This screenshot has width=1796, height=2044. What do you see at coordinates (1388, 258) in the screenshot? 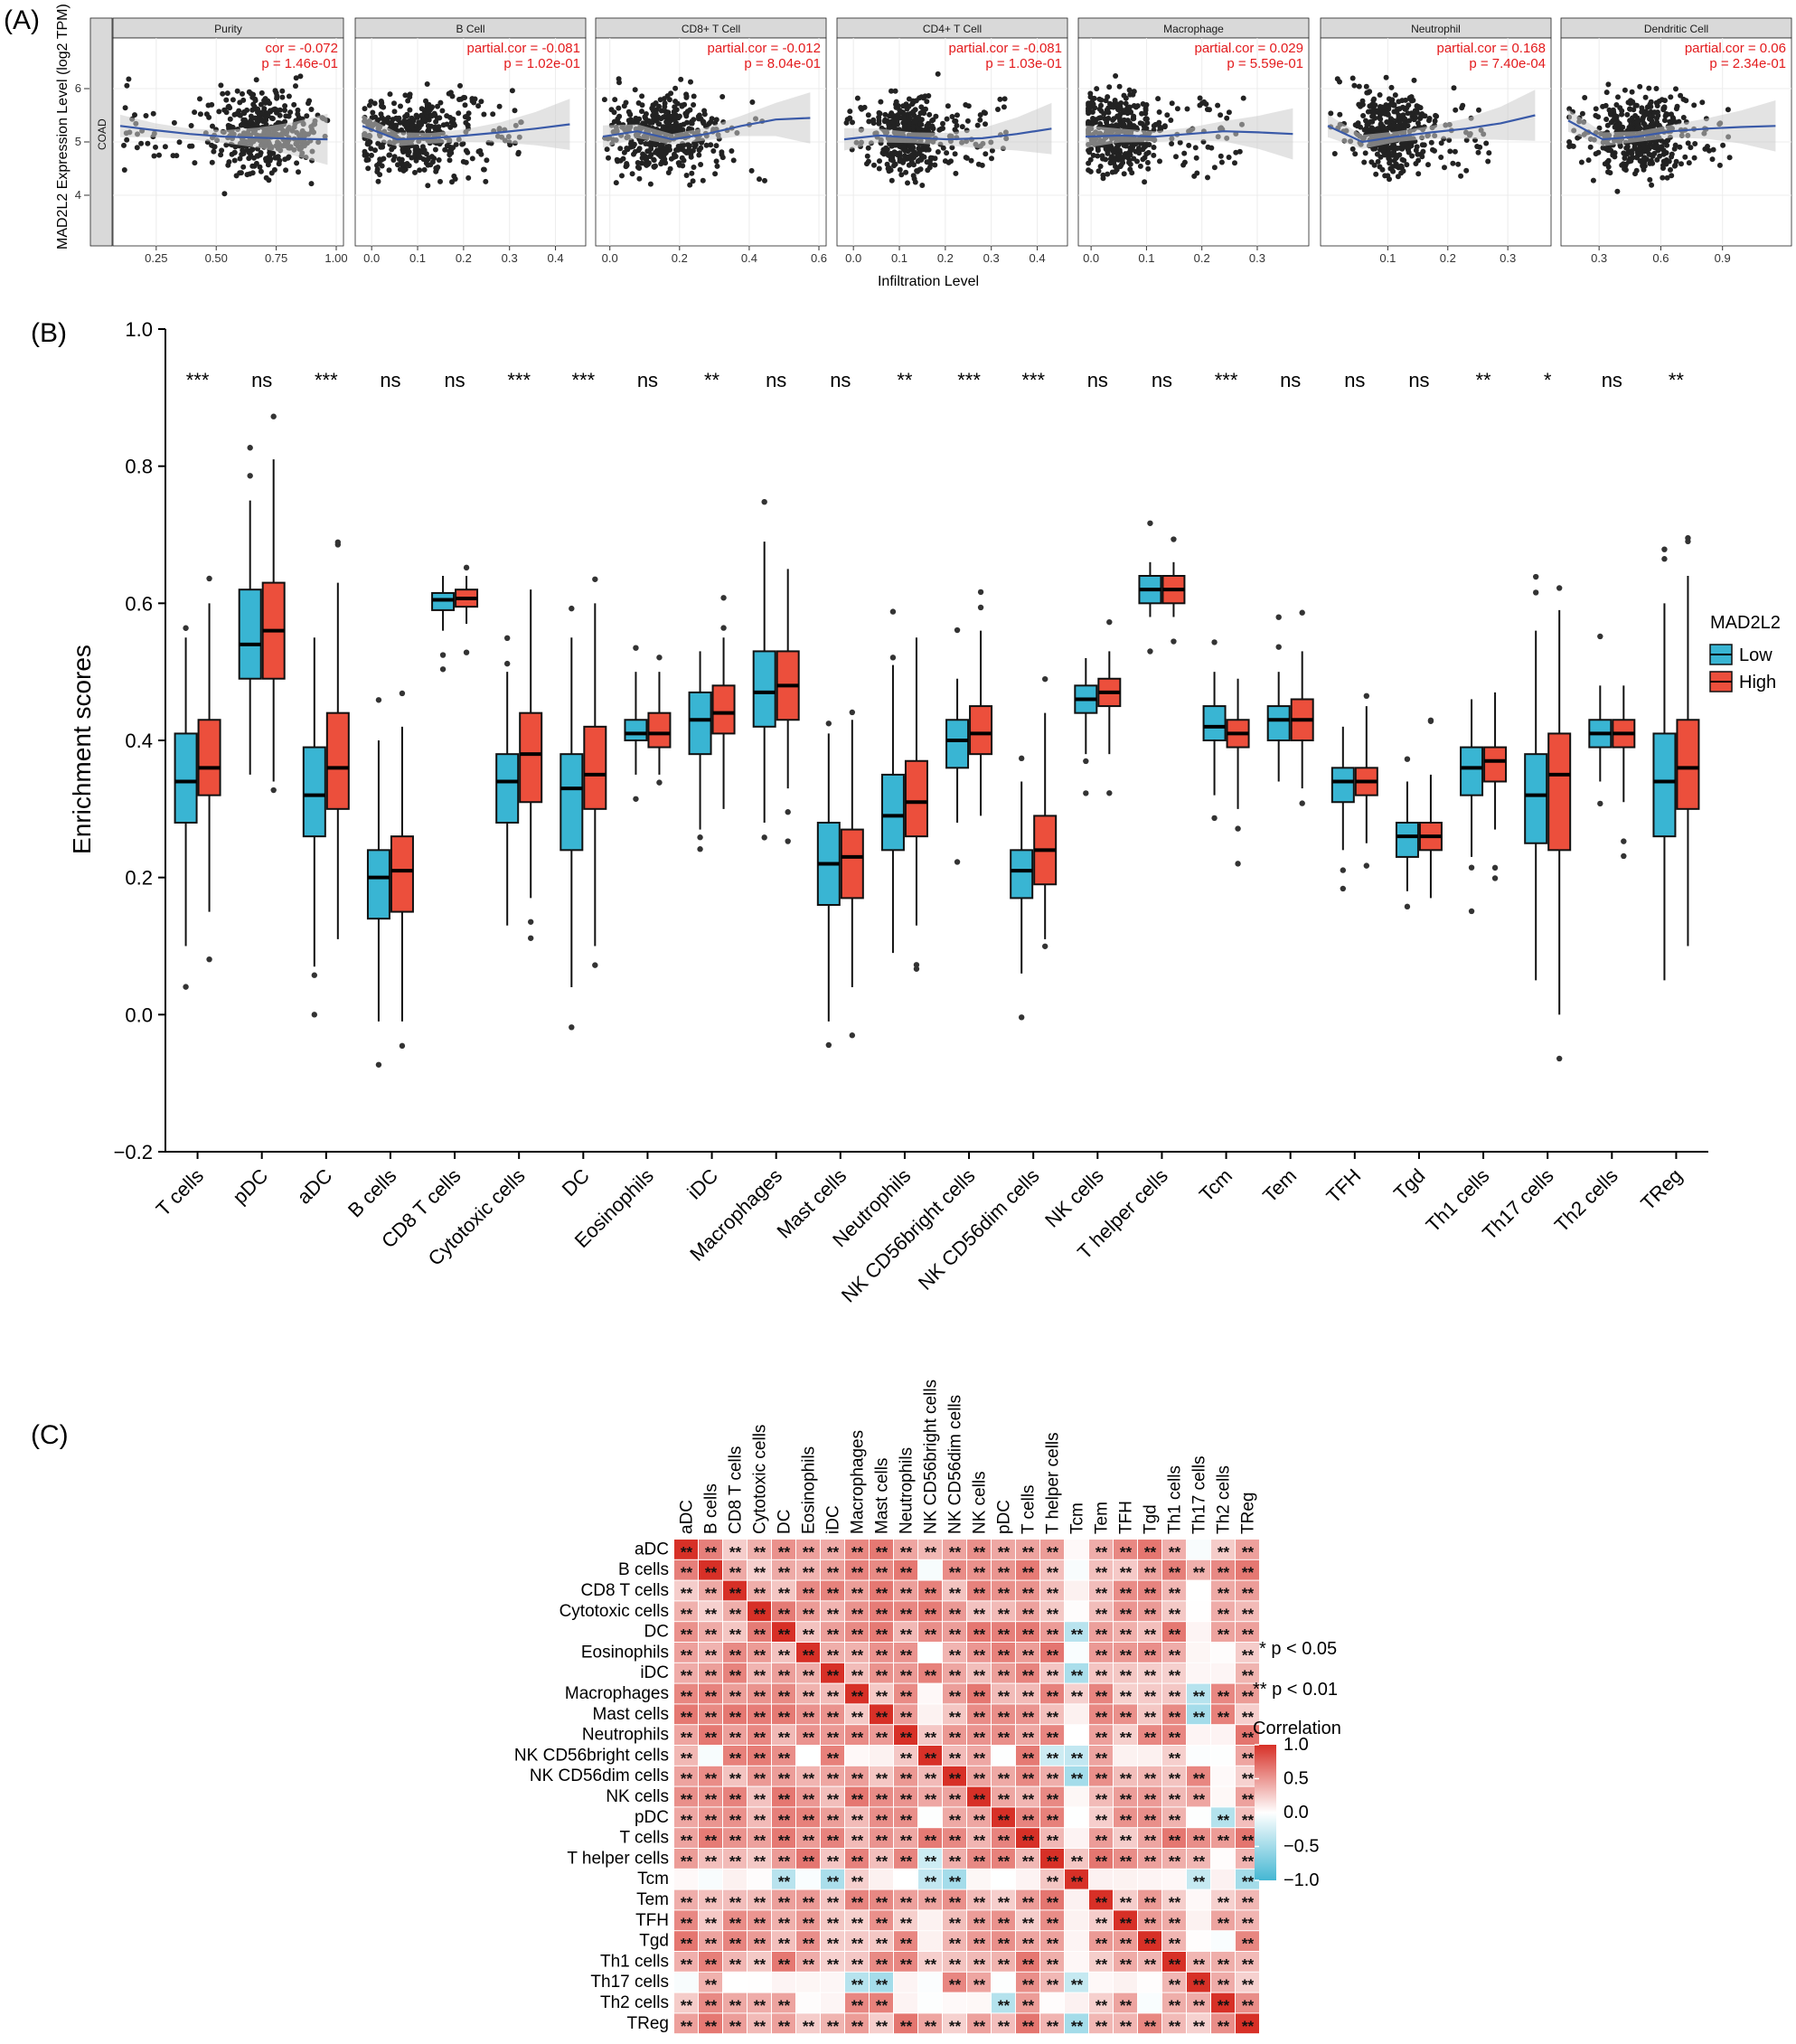
I see `x-tick-label: 0.1` at bounding box center [1388, 258].